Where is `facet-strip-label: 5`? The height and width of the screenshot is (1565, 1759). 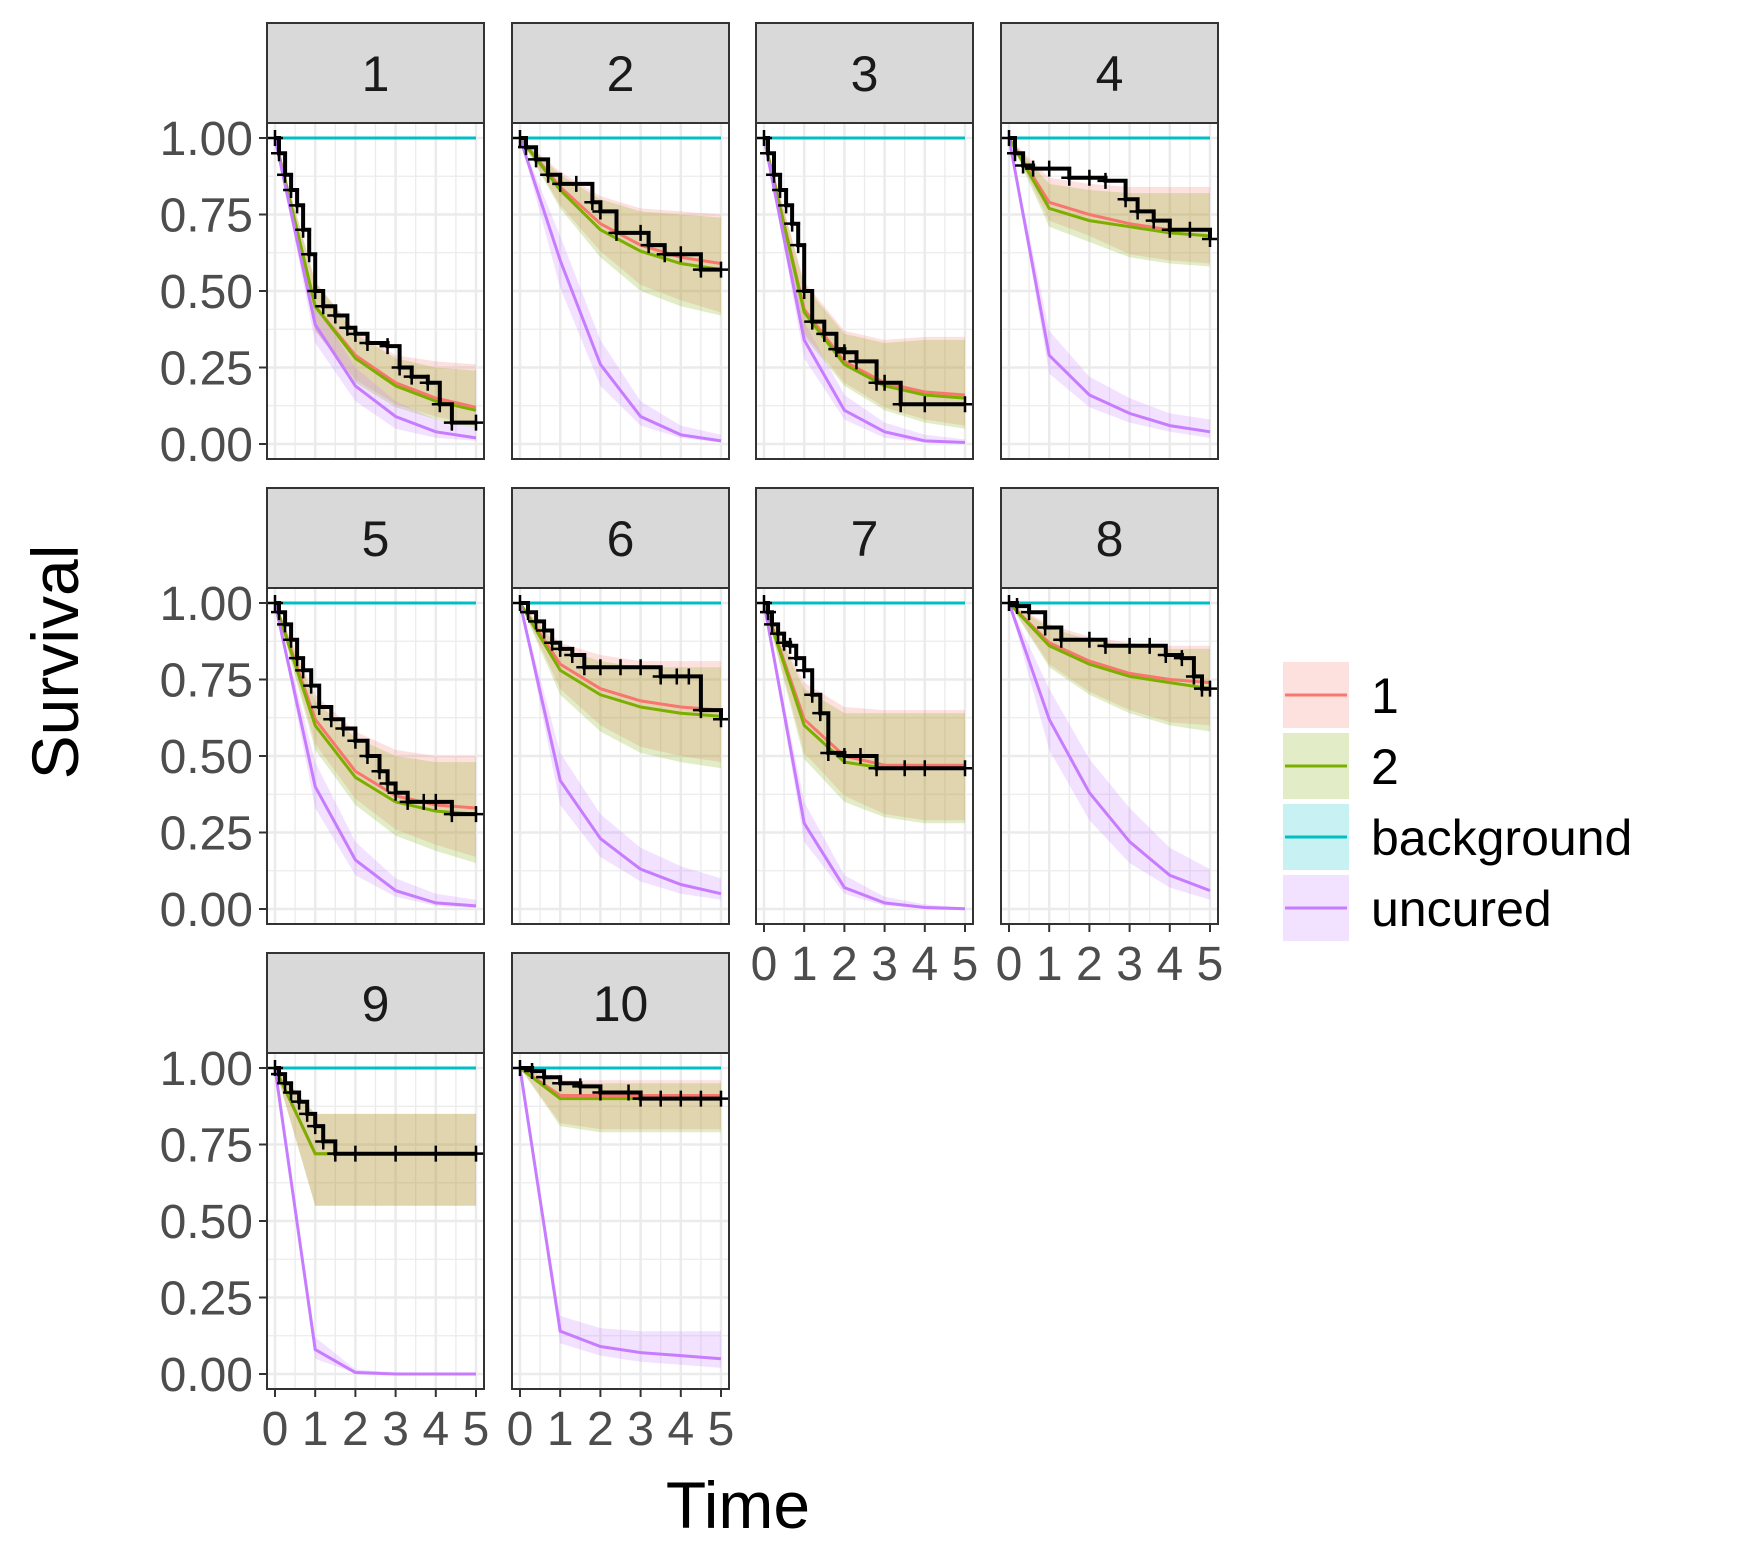 facet-strip-label: 5 is located at coordinates (376, 539).